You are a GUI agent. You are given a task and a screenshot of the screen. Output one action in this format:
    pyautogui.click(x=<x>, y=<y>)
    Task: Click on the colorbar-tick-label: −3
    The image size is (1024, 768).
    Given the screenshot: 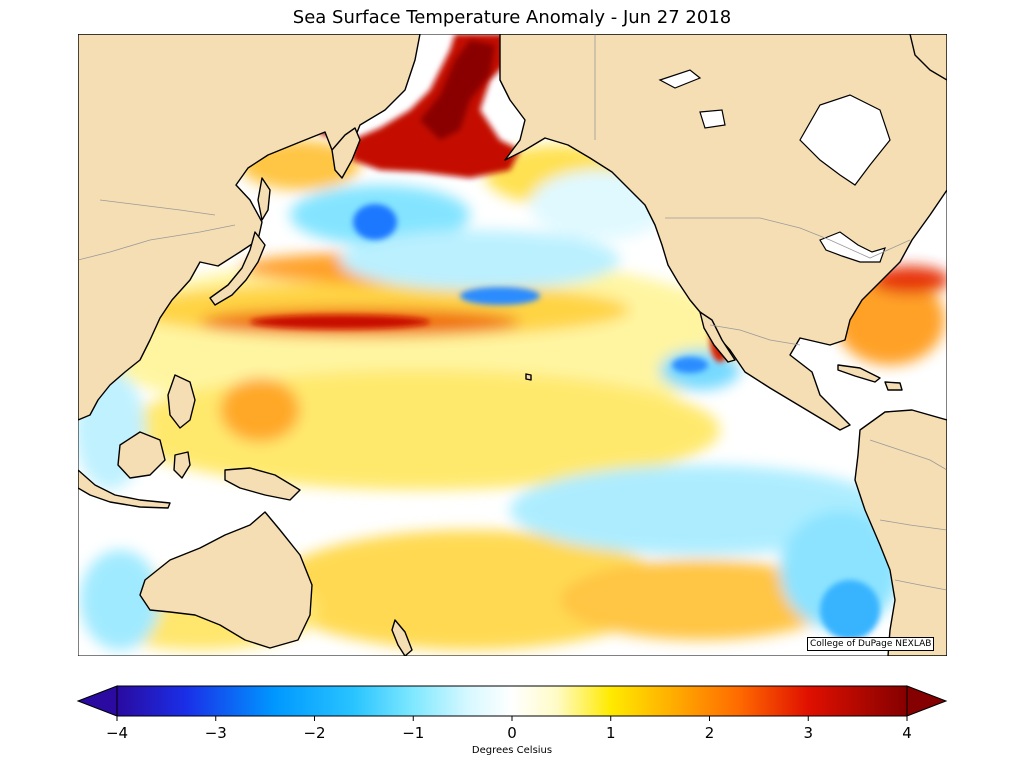 What is the action you would take?
    pyautogui.click(x=215, y=733)
    